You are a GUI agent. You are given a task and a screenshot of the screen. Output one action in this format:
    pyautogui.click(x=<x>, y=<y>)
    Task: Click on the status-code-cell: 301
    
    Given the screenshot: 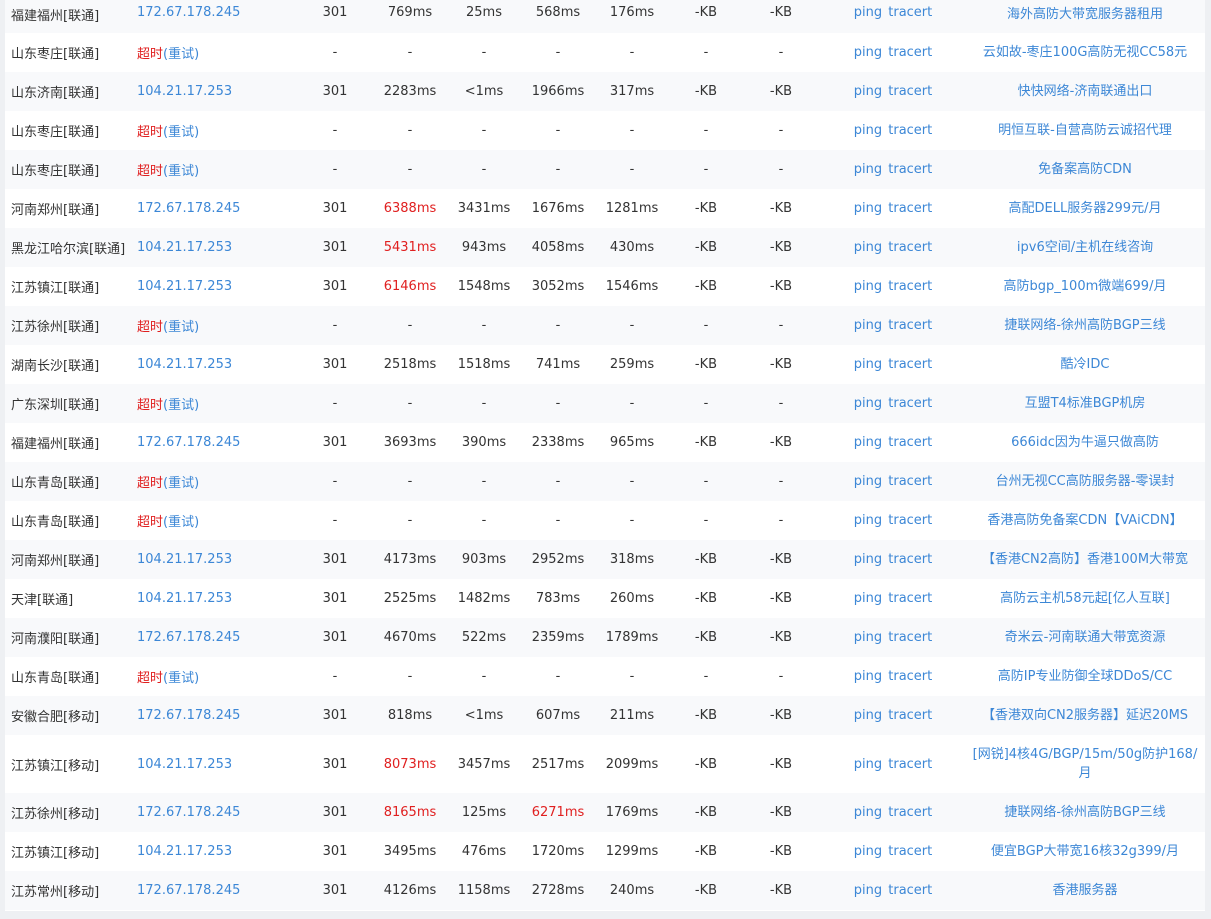 What is the action you would take?
    pyautogui.click(x=335, y=91)
    